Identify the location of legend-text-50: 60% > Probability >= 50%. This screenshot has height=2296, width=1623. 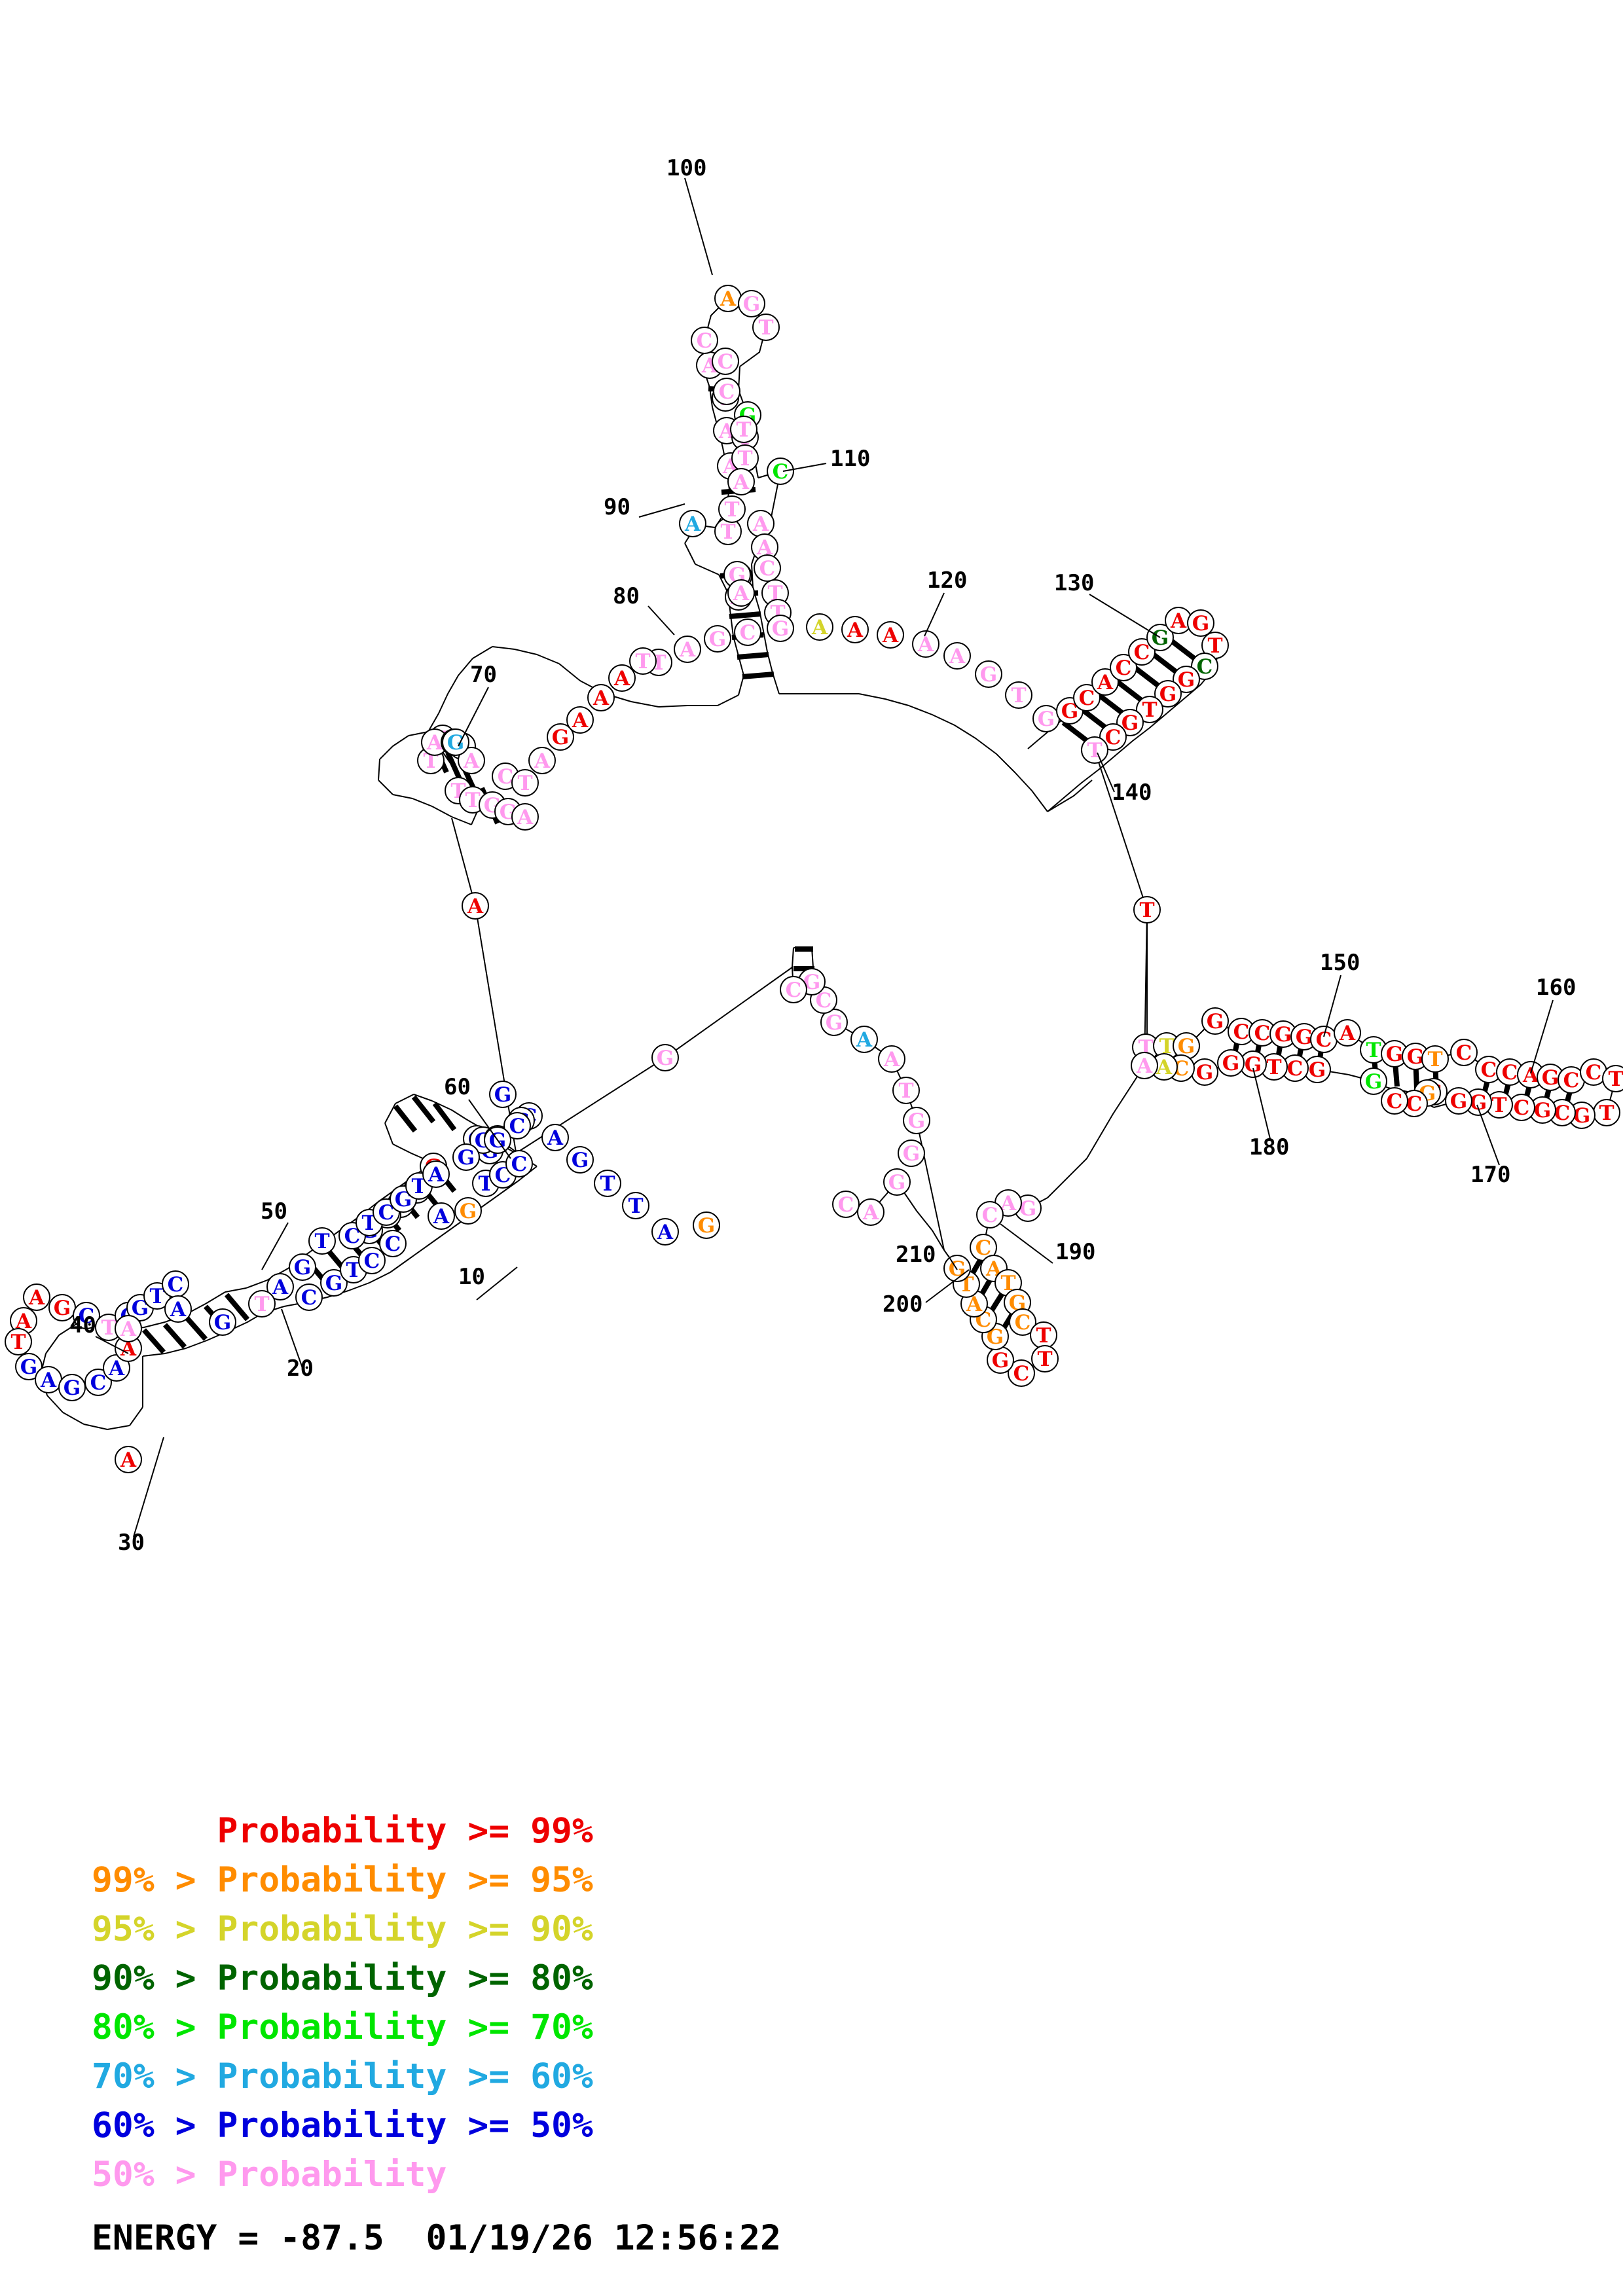
(342, 2125).